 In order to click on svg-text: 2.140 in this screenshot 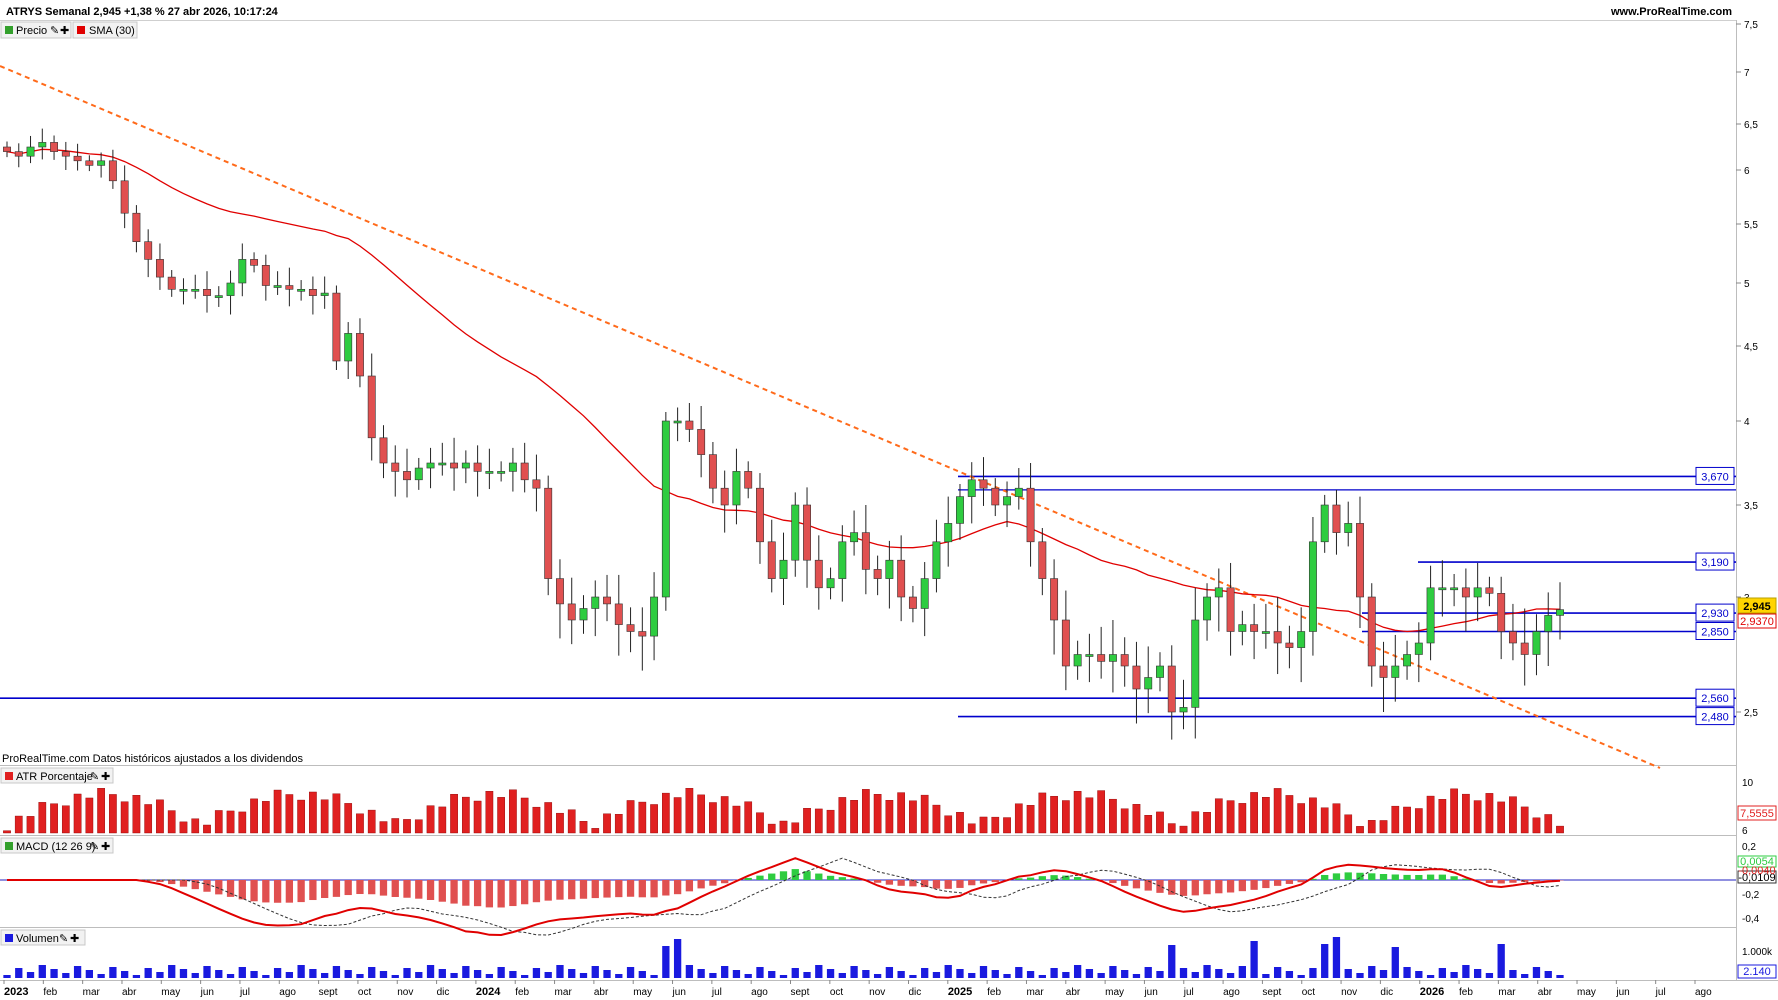, I will do `click(1757, 972)`.